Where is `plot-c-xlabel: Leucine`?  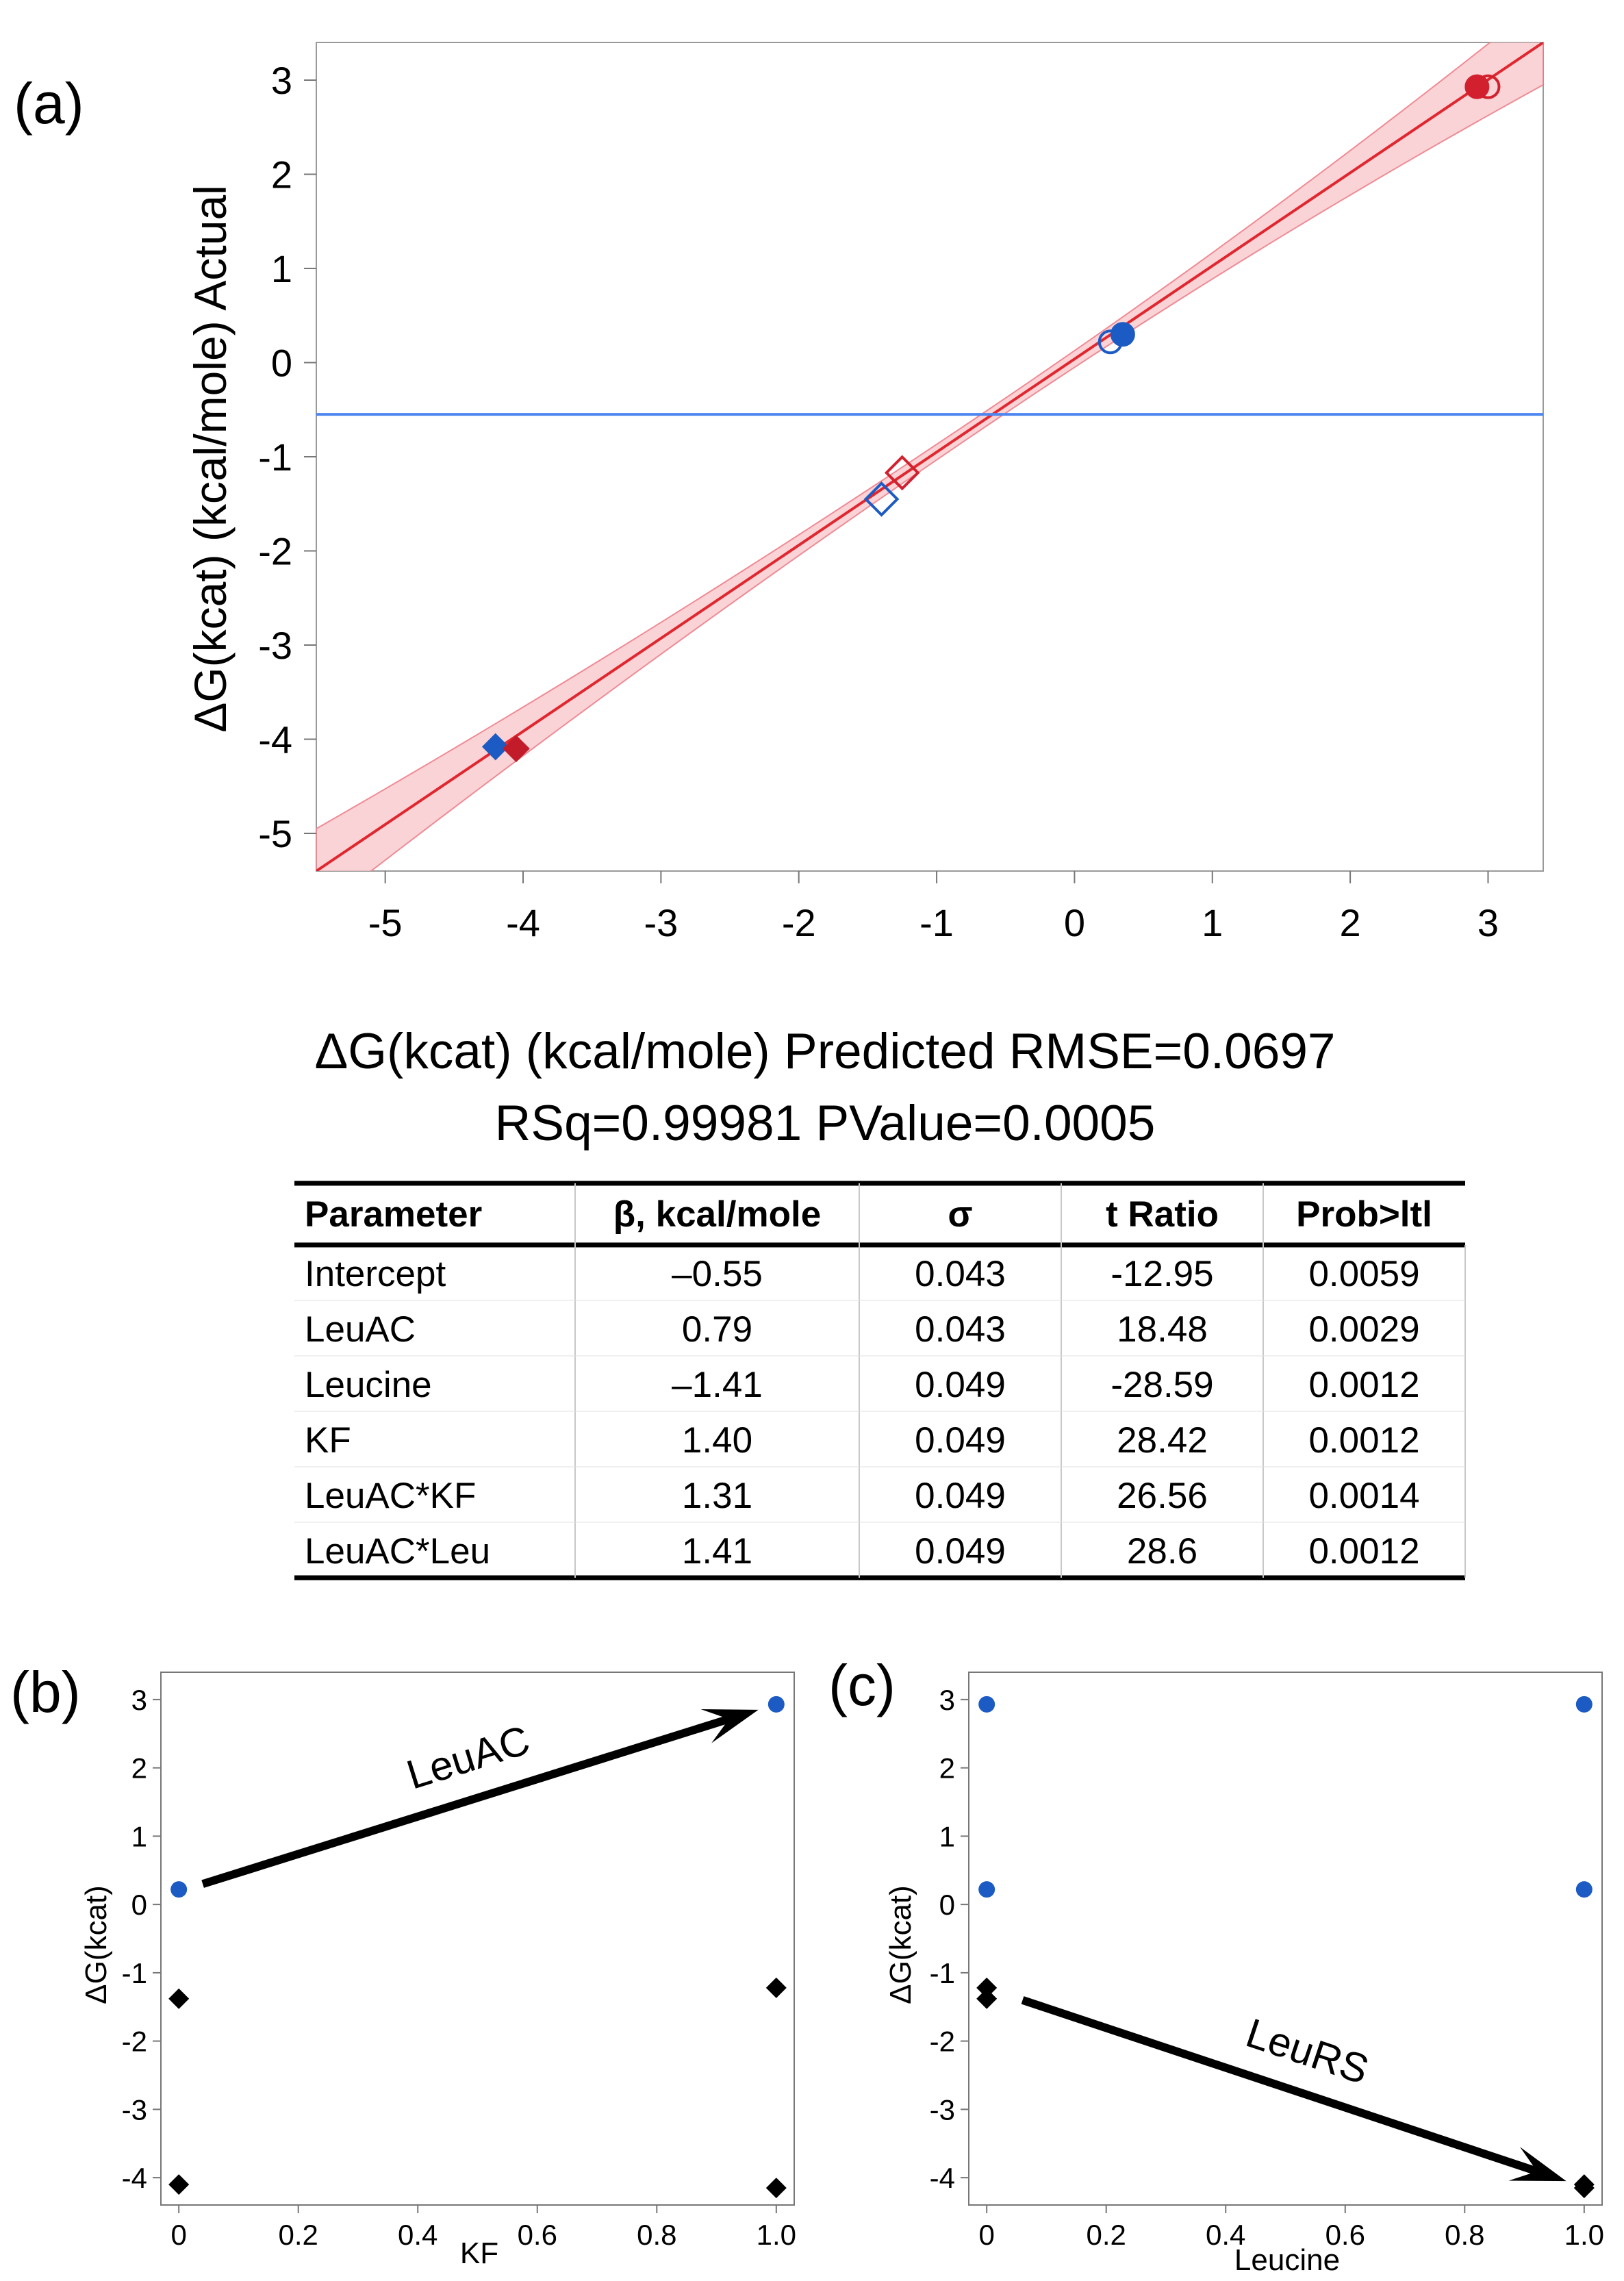
plot-c-xlabel: Leucine is located at coordinates (1287, 2260).